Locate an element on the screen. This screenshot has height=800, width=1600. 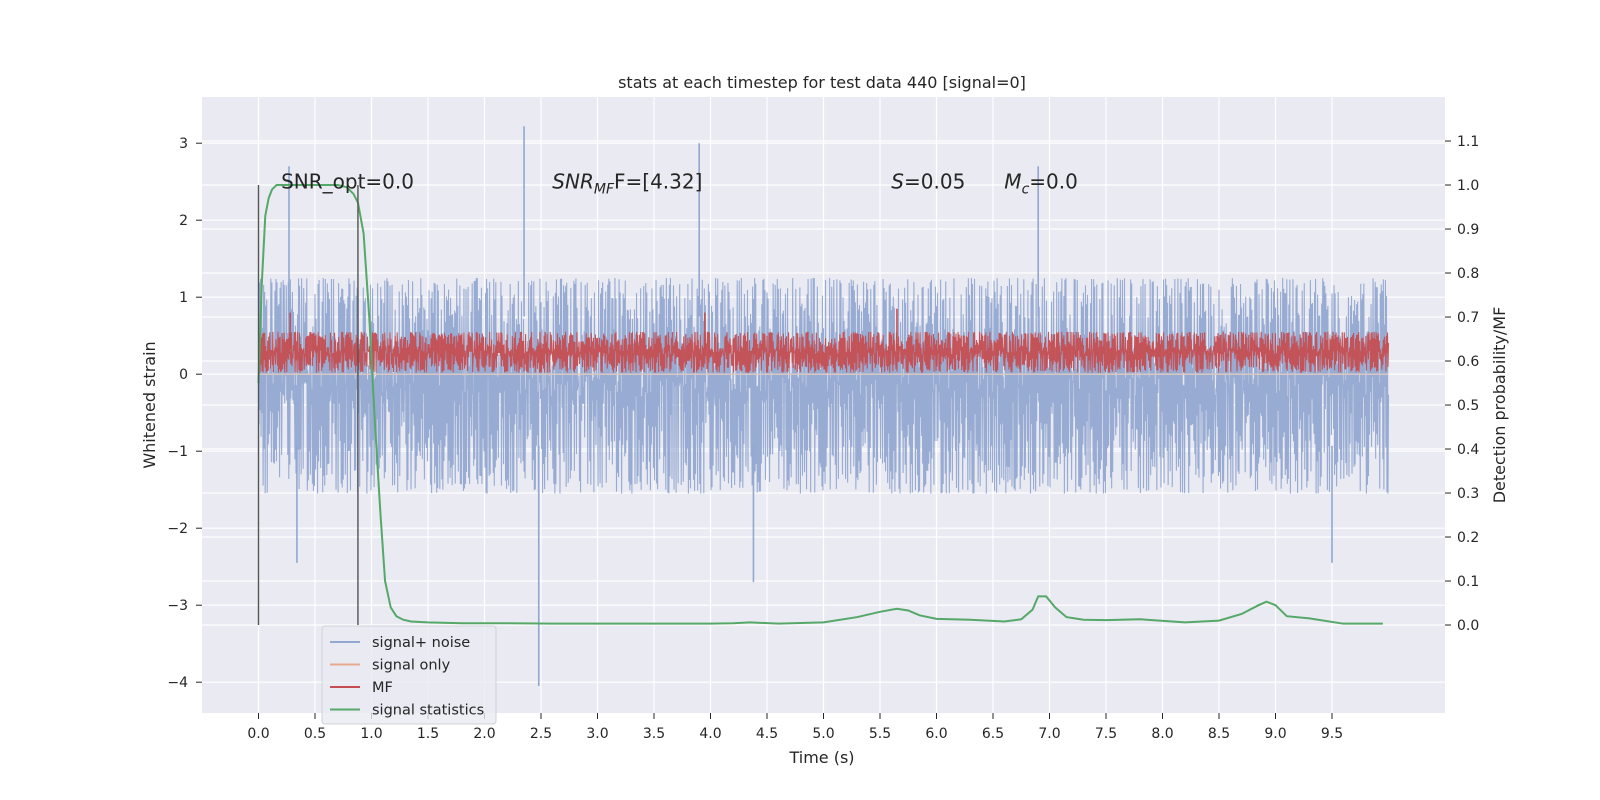
legend-box is located at coordinates (409, 675).